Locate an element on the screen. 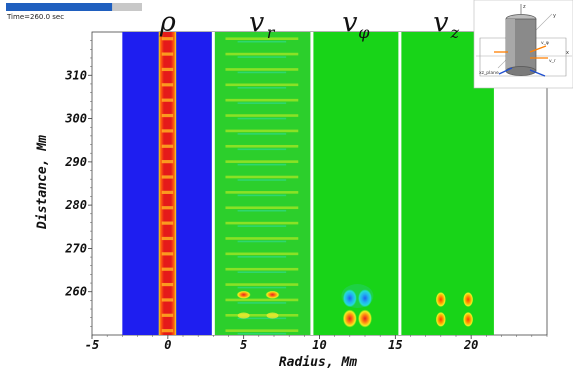 The height and width of the screenshot is (373, 573). time-progress-bar is located at coordinates (74, 7).